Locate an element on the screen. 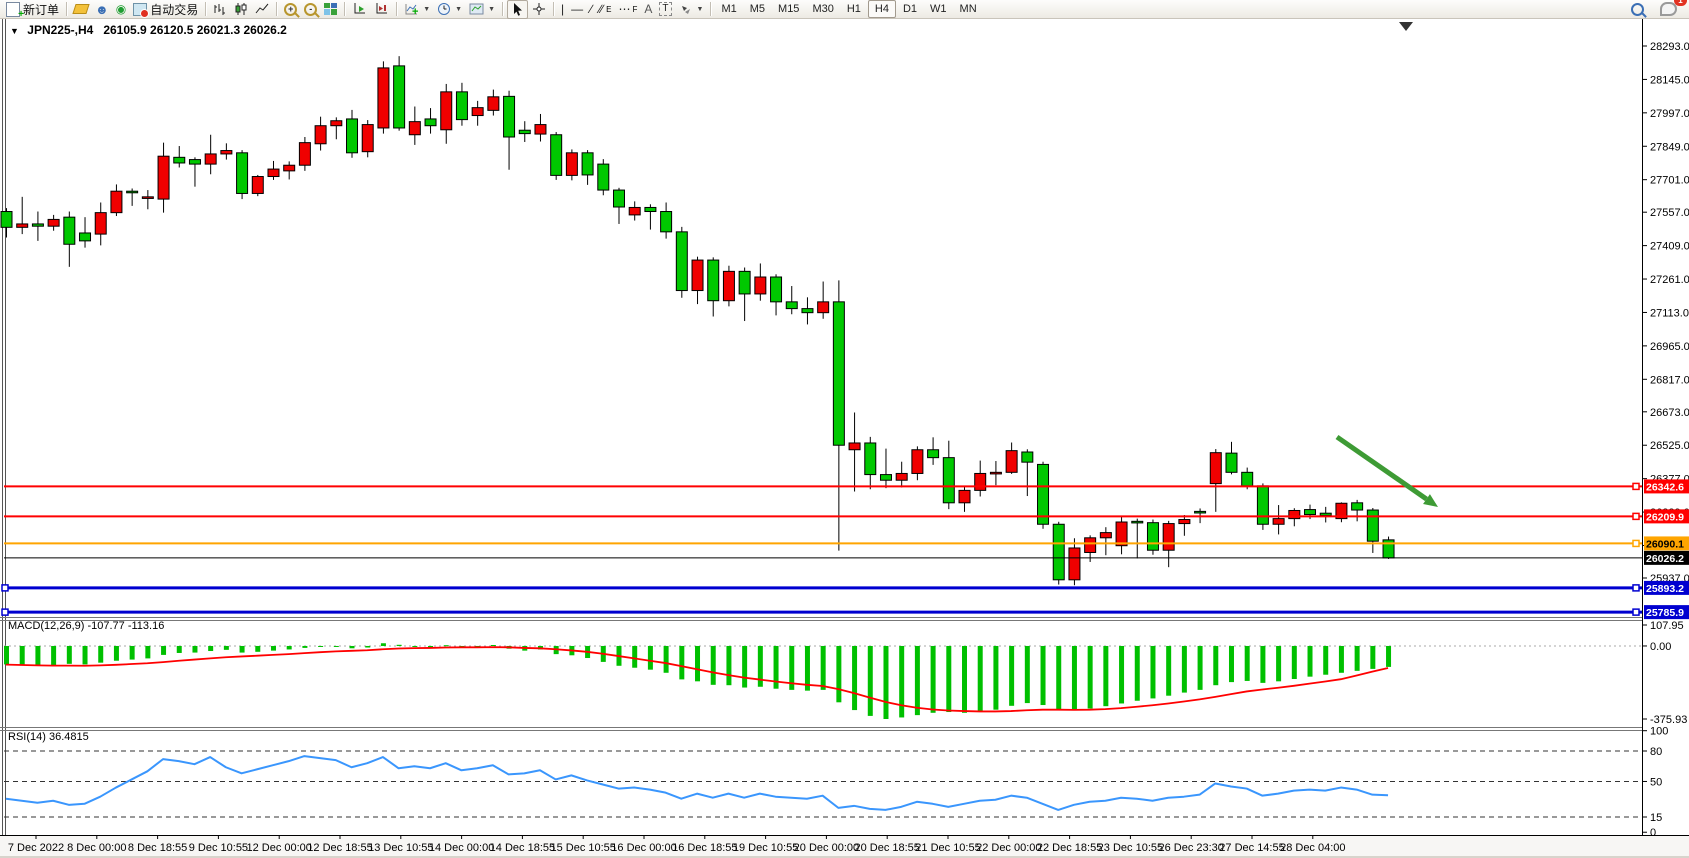 This screenshot has width=1689, height=858. vertical-line-tool-button: | is located at coordinates (562, 9).